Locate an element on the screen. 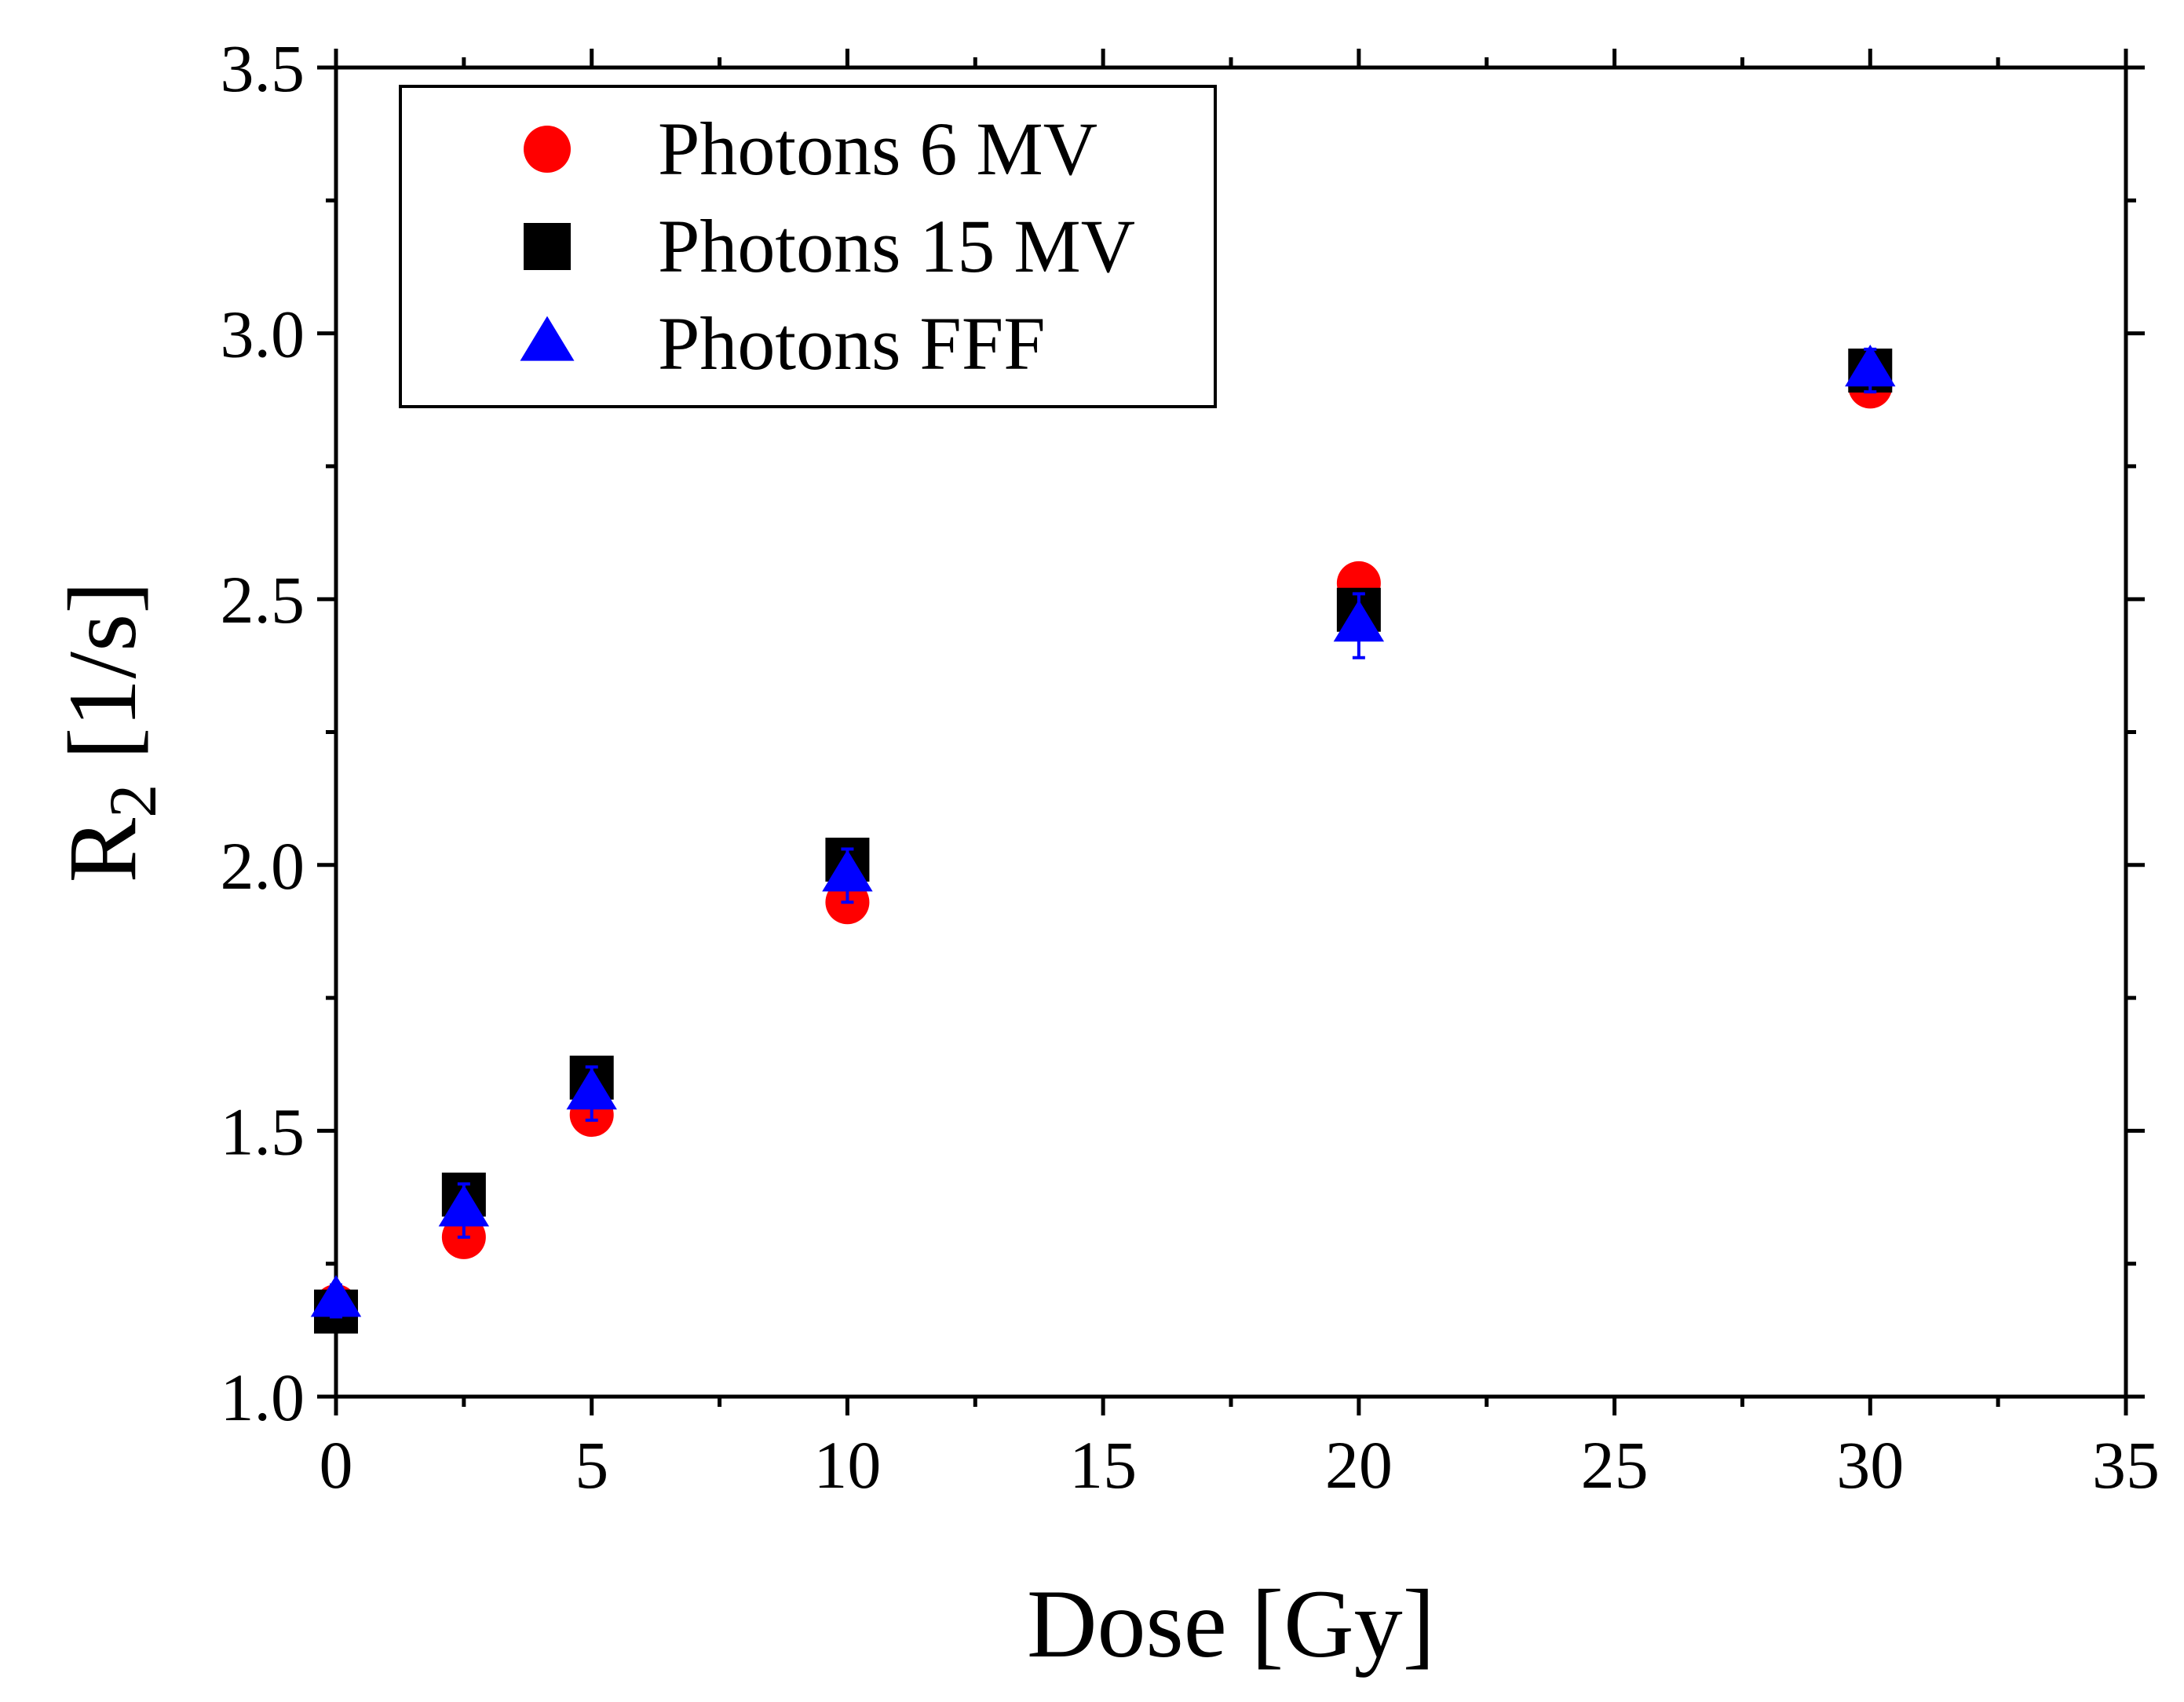 This screenshot has width=2184, height=1702. x-tick-label: 15 is located at coordinates (1103, 1465).